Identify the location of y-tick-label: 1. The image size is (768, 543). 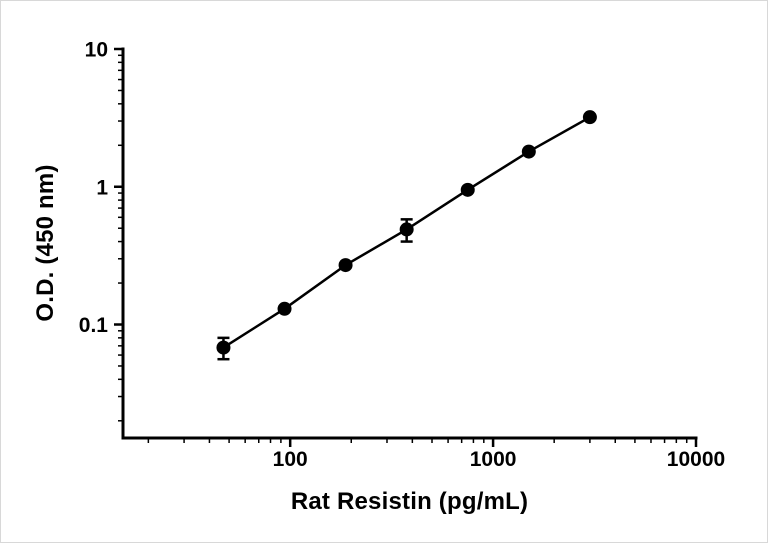
(102, 187).